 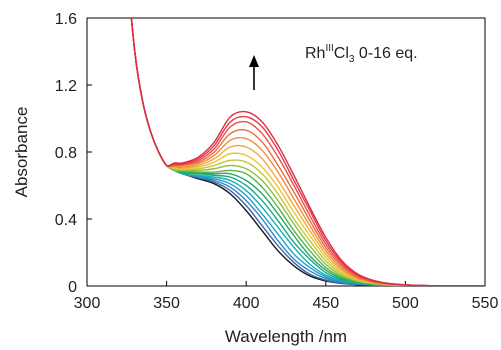 I want to click on y-tick-label: 0, so click(x=72, y=287).